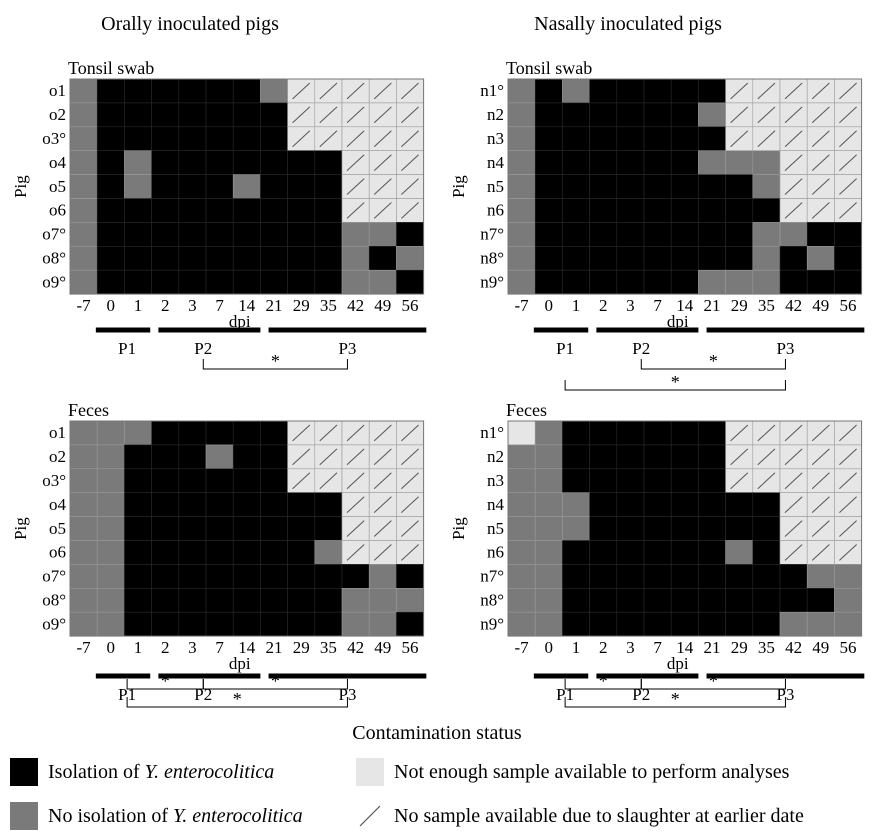 Image resolution: width=874 pixels, height=837 pixels. I want to click on x-tick-label: 7, so click(219, 647).